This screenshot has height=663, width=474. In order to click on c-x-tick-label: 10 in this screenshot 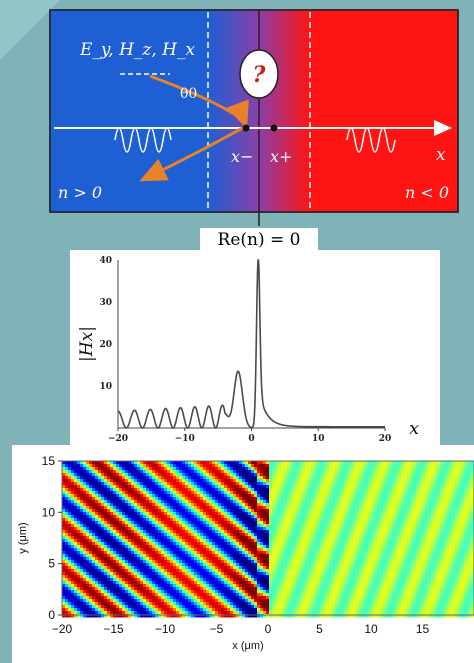, I will do `click(371, 629)`.